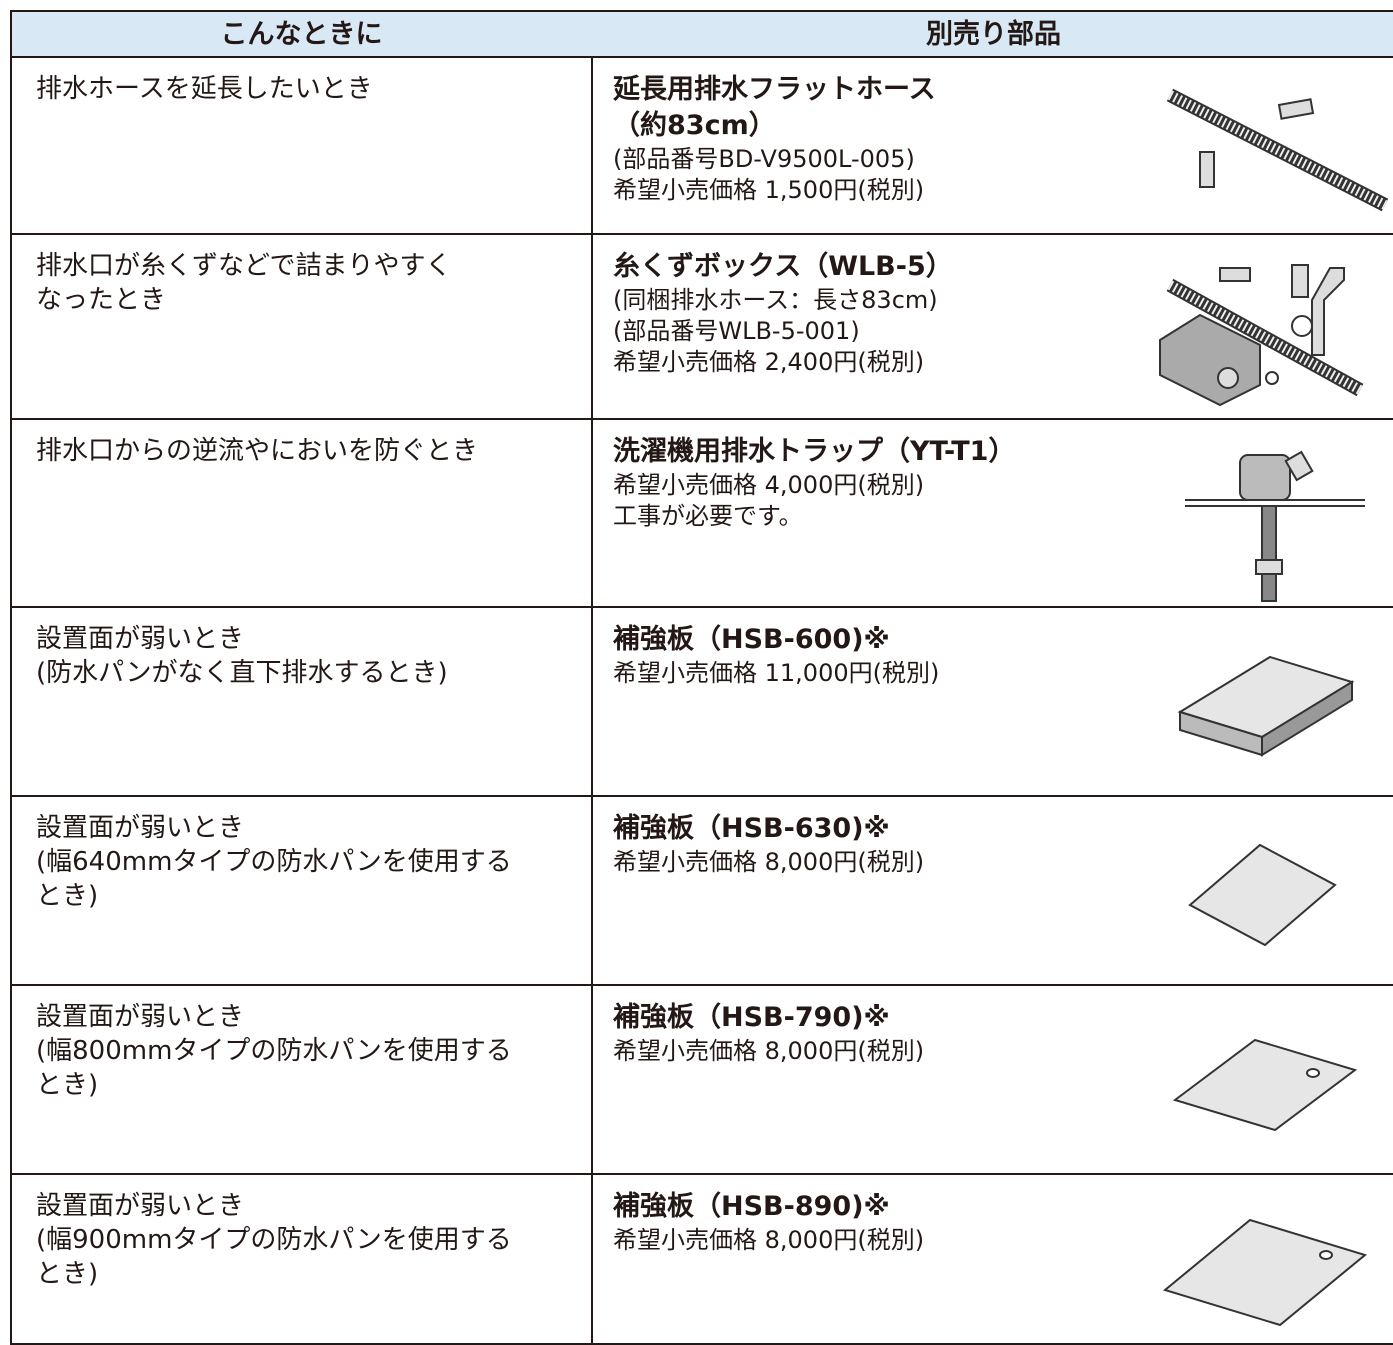  What do you see at coordinates (257, 451) in the screenshot?
I see `situation-line: 排水口からの逆流やにおいを防ぐとき` at bounding box center [257, 451].